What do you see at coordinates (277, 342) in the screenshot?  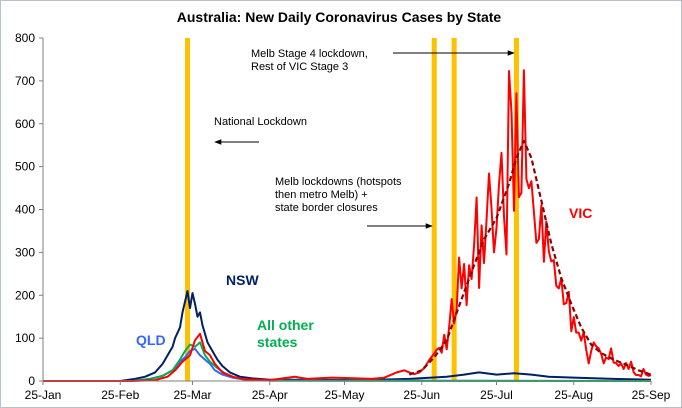 I see `label-other-line2: states` at bounding box center [277, 342].